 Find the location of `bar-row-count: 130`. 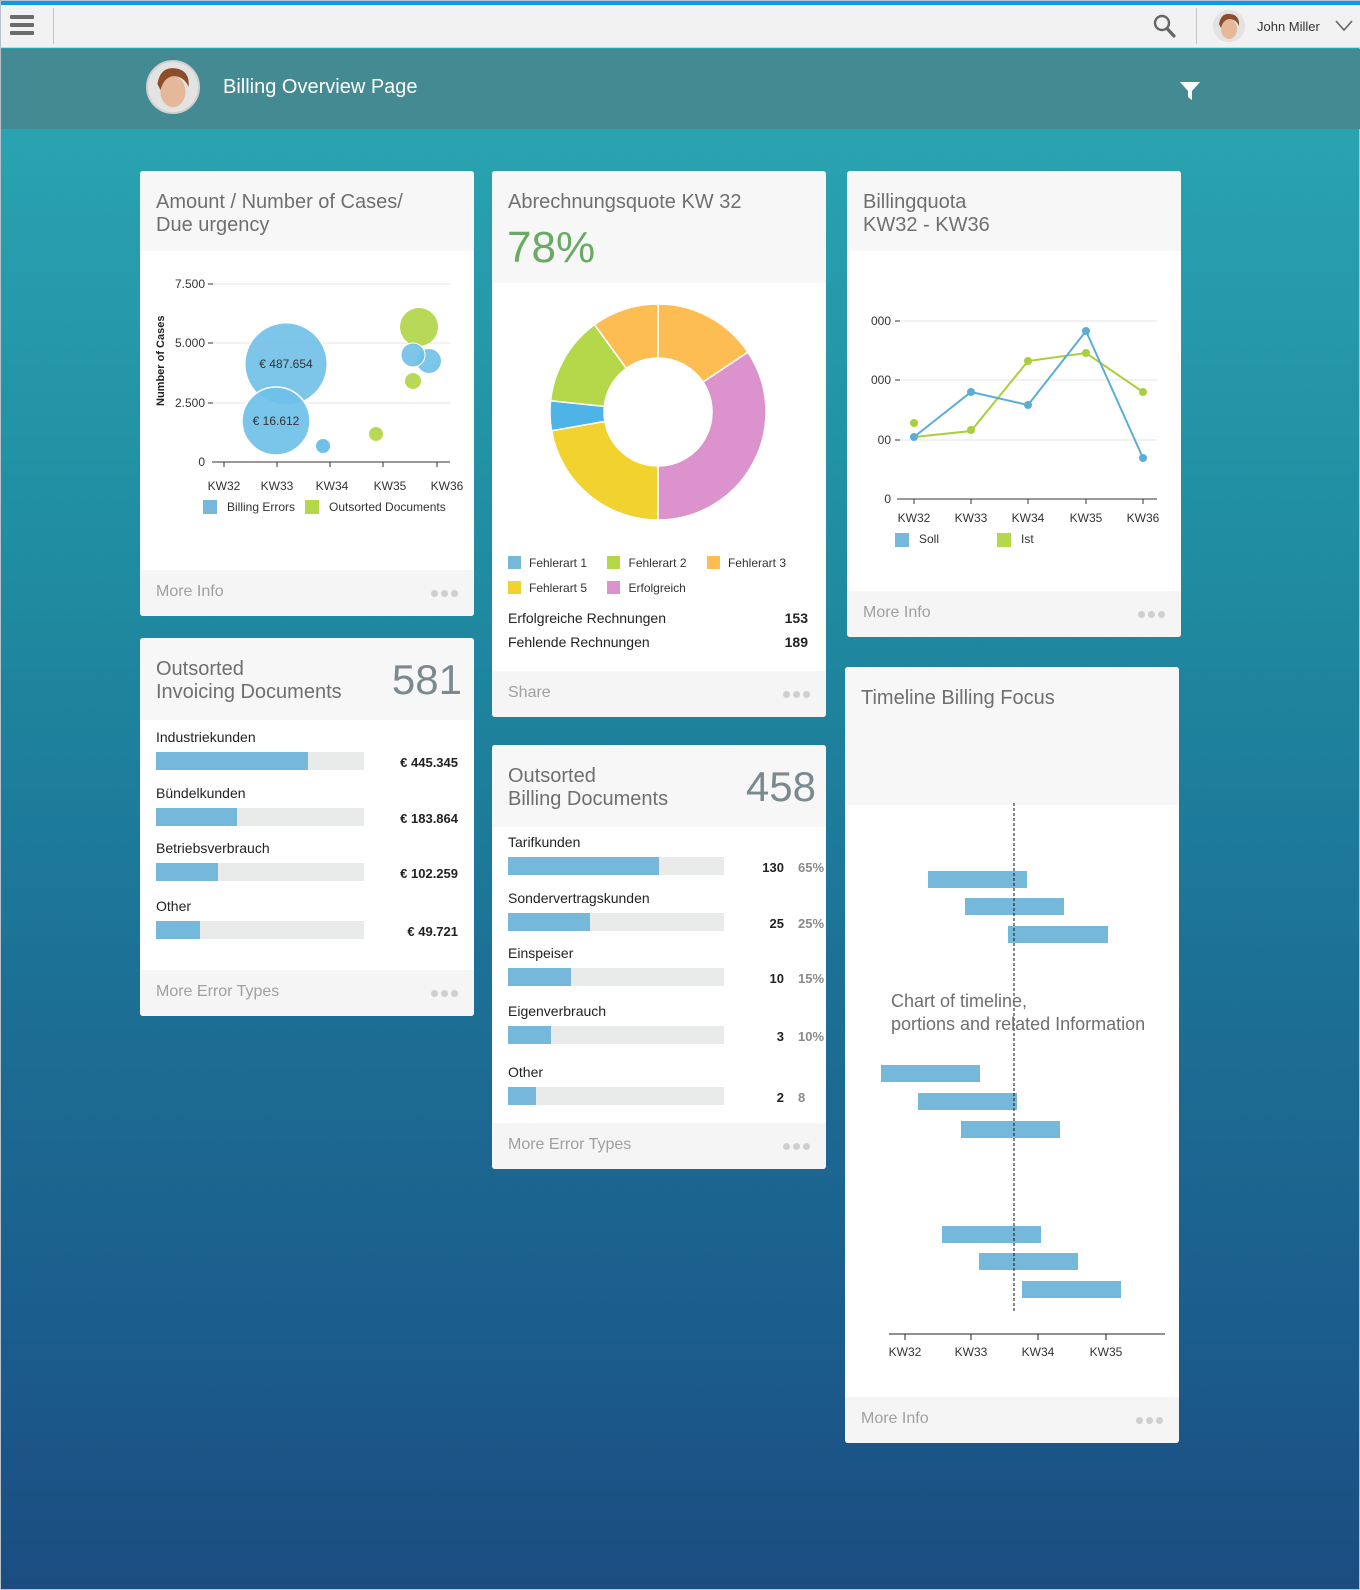

bar-row-count: 130 is located at coordinates (773, 867).